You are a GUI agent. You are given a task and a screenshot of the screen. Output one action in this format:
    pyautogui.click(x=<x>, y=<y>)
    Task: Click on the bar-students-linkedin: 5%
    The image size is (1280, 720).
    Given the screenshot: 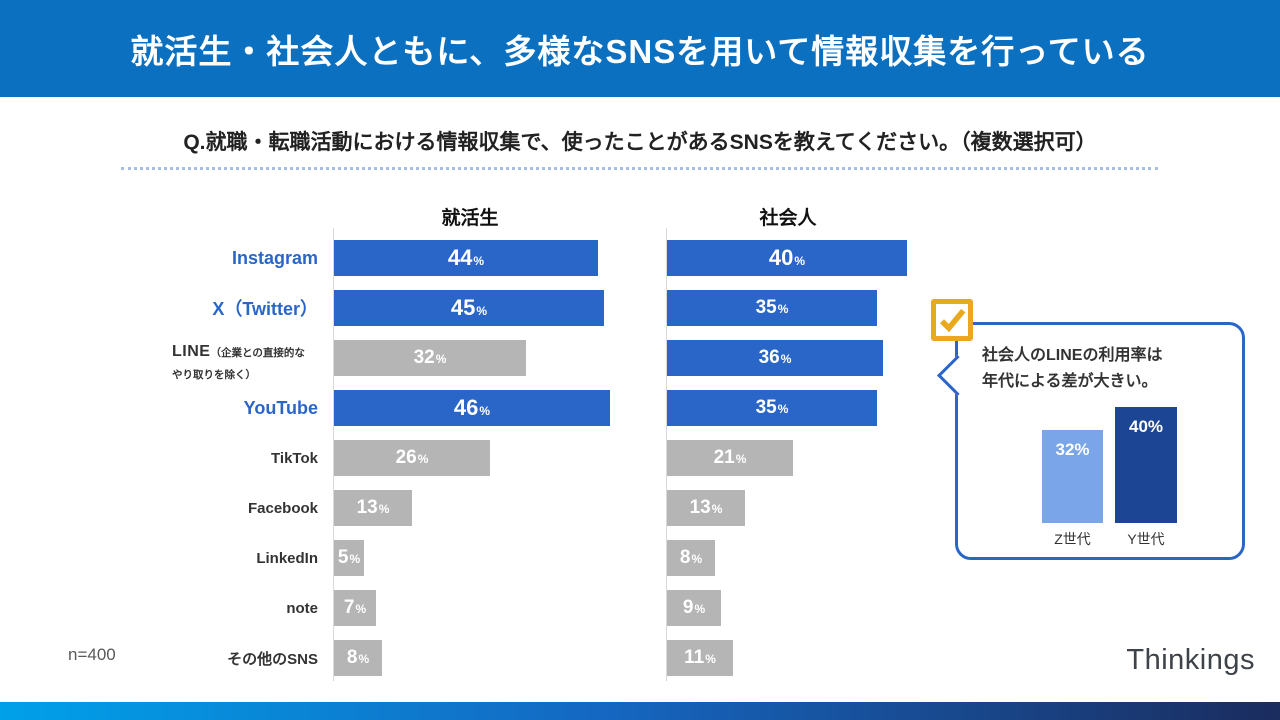 What is the action you would take?
    pyautogui.click(x=349, y=558)
    